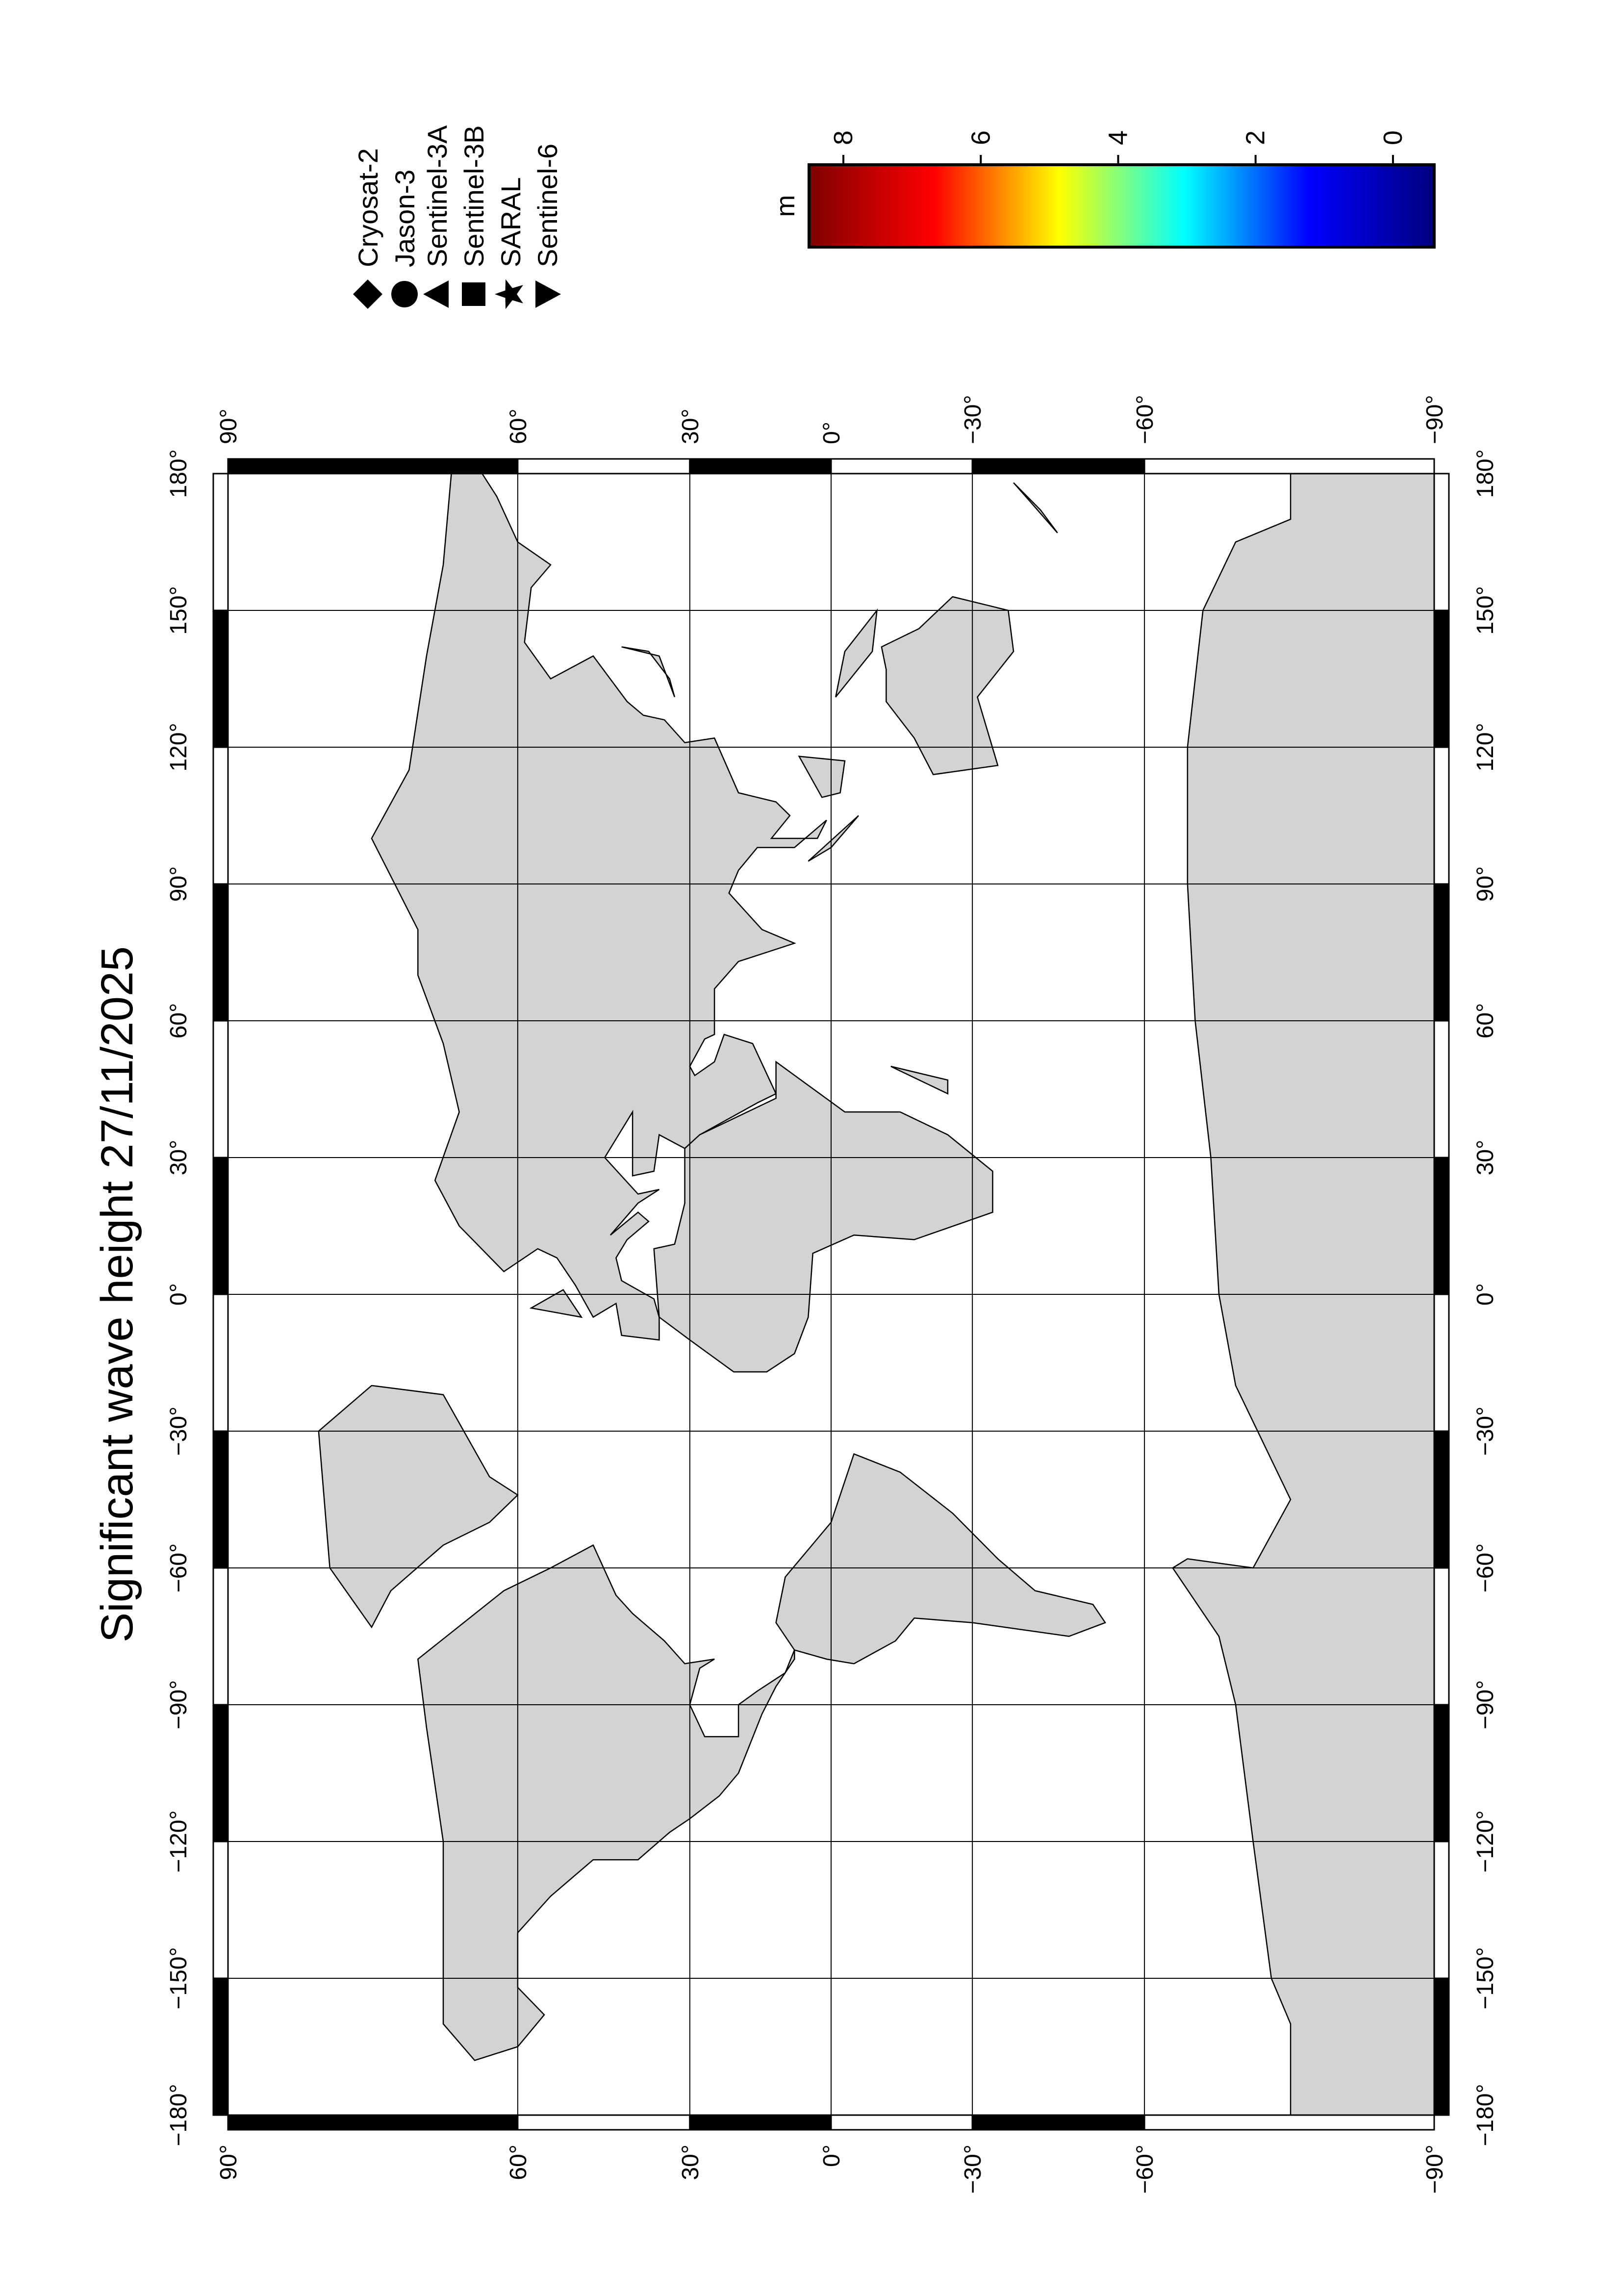 The height and width of the screenshot is (2296, 1621). What do you see at coordinates (473, 196) in the screenshot?
I see `legend-label: Sentinel-3B` at bounding box center [473, 196].